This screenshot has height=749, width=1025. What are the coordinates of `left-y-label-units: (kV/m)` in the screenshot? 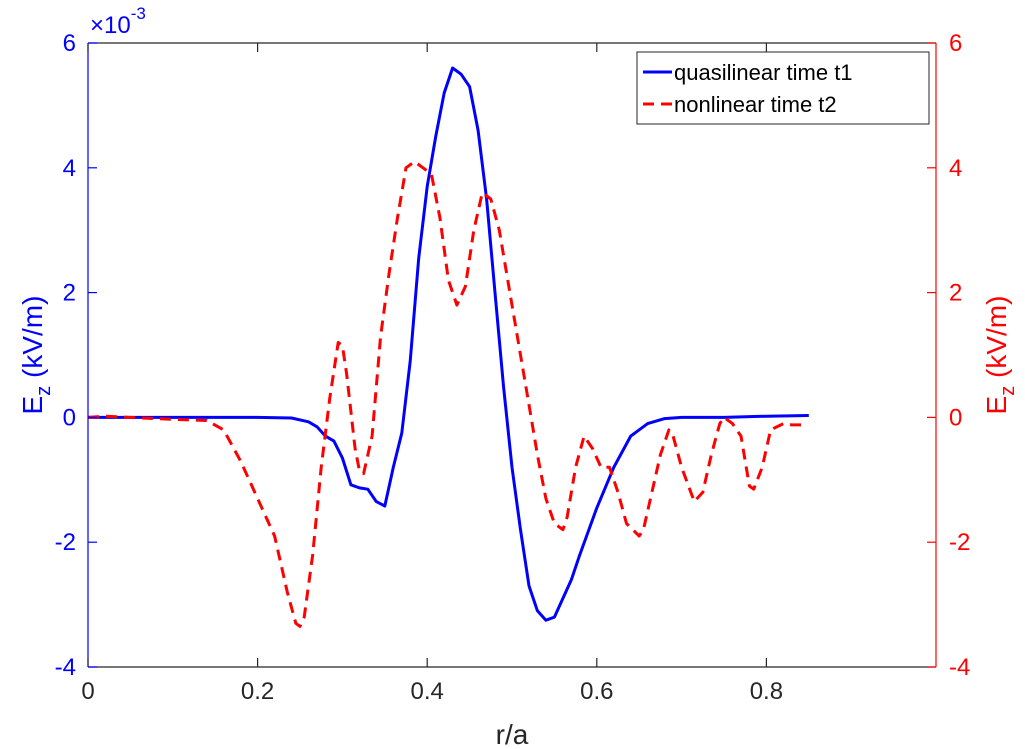 It's located at (32, 341).